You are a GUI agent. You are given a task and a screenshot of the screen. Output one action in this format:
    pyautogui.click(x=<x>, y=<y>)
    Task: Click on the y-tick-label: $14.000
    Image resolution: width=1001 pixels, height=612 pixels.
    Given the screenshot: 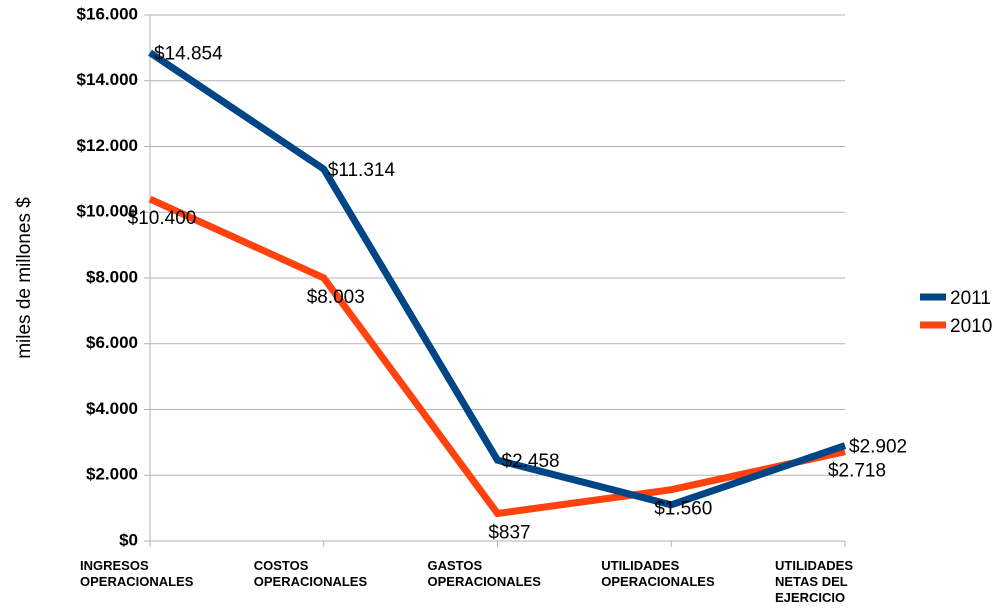 What is the action you would take?
    pyautogui.click(x=107, y=79)
    